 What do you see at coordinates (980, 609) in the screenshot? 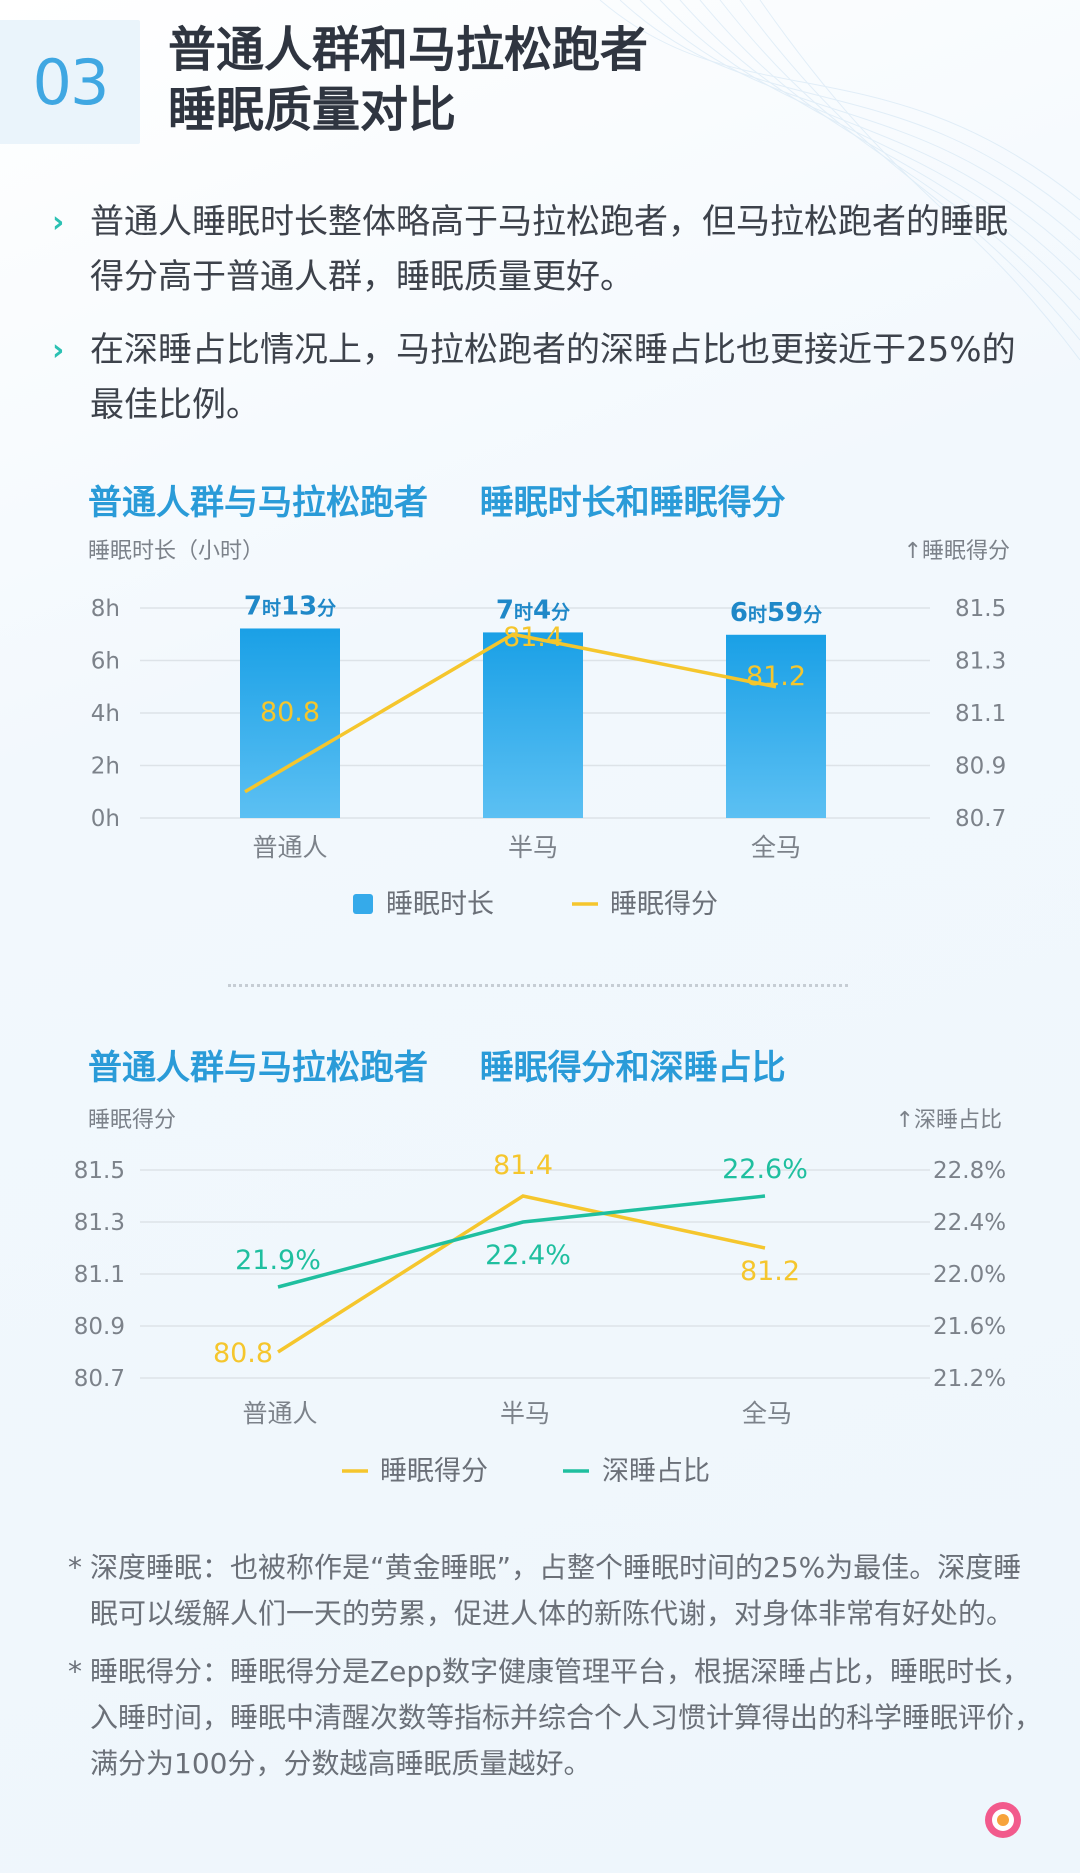
I see `y2-tick-label: 81.5` at bounding box center [980, 609].